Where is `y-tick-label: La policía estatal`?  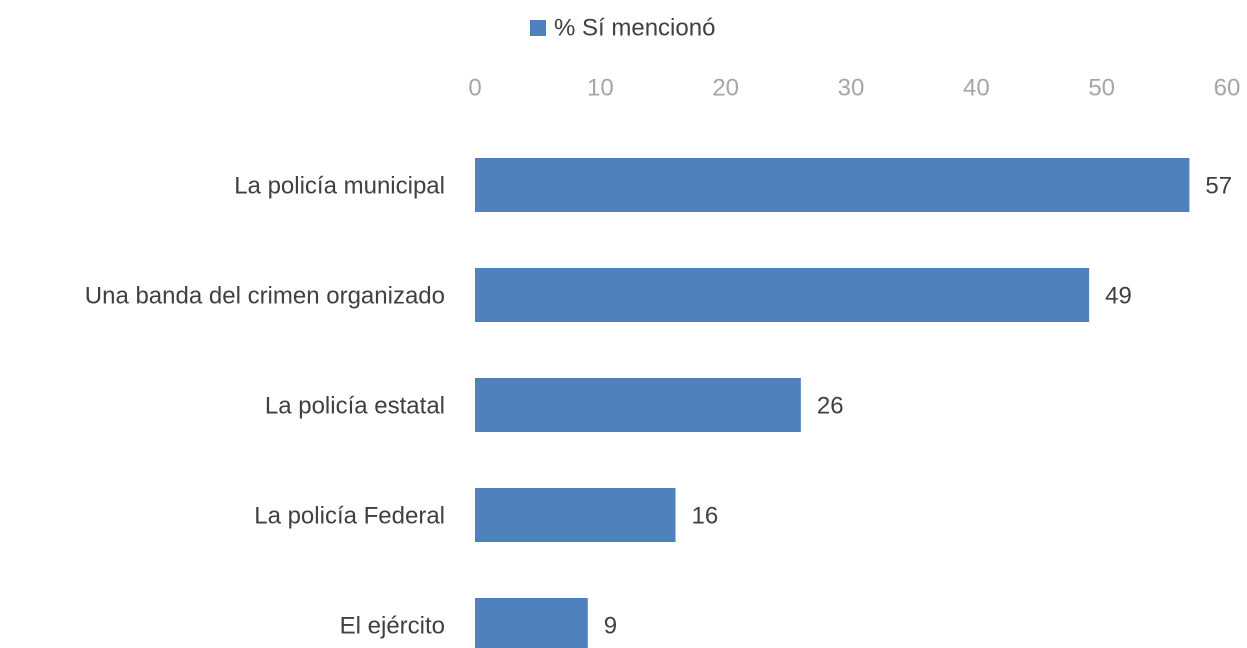
y-tick-label: La policía estatal is located at coordinates (355, 405).